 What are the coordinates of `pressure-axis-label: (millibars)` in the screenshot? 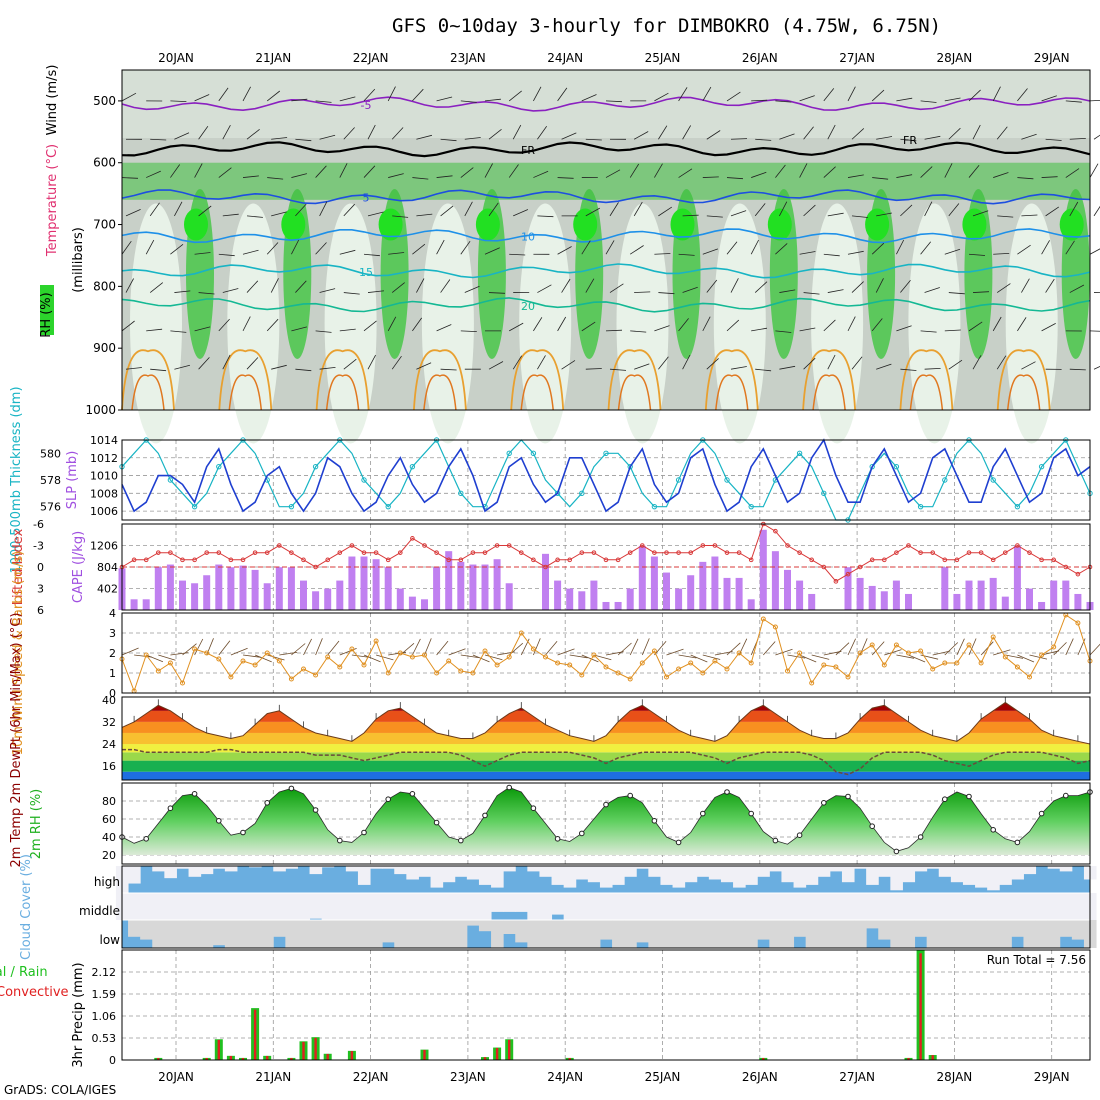 It's located at (78, 260).